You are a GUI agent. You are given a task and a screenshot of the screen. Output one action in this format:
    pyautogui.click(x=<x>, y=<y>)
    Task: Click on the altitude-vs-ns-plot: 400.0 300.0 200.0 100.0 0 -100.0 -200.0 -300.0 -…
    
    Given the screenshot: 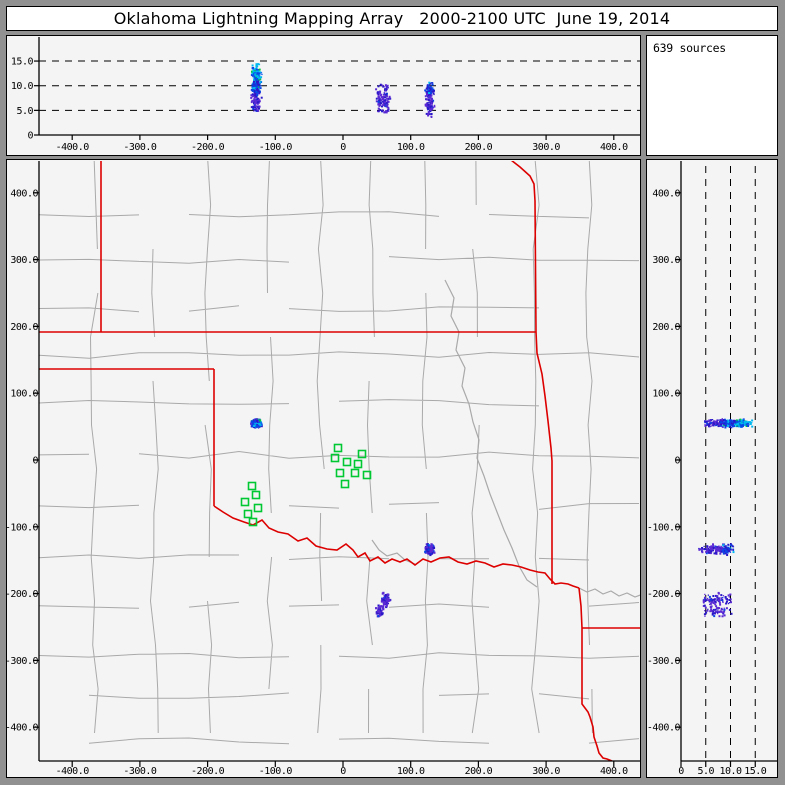 What is the action you would take?
    pyautogui.click(x=712, y=468)
    